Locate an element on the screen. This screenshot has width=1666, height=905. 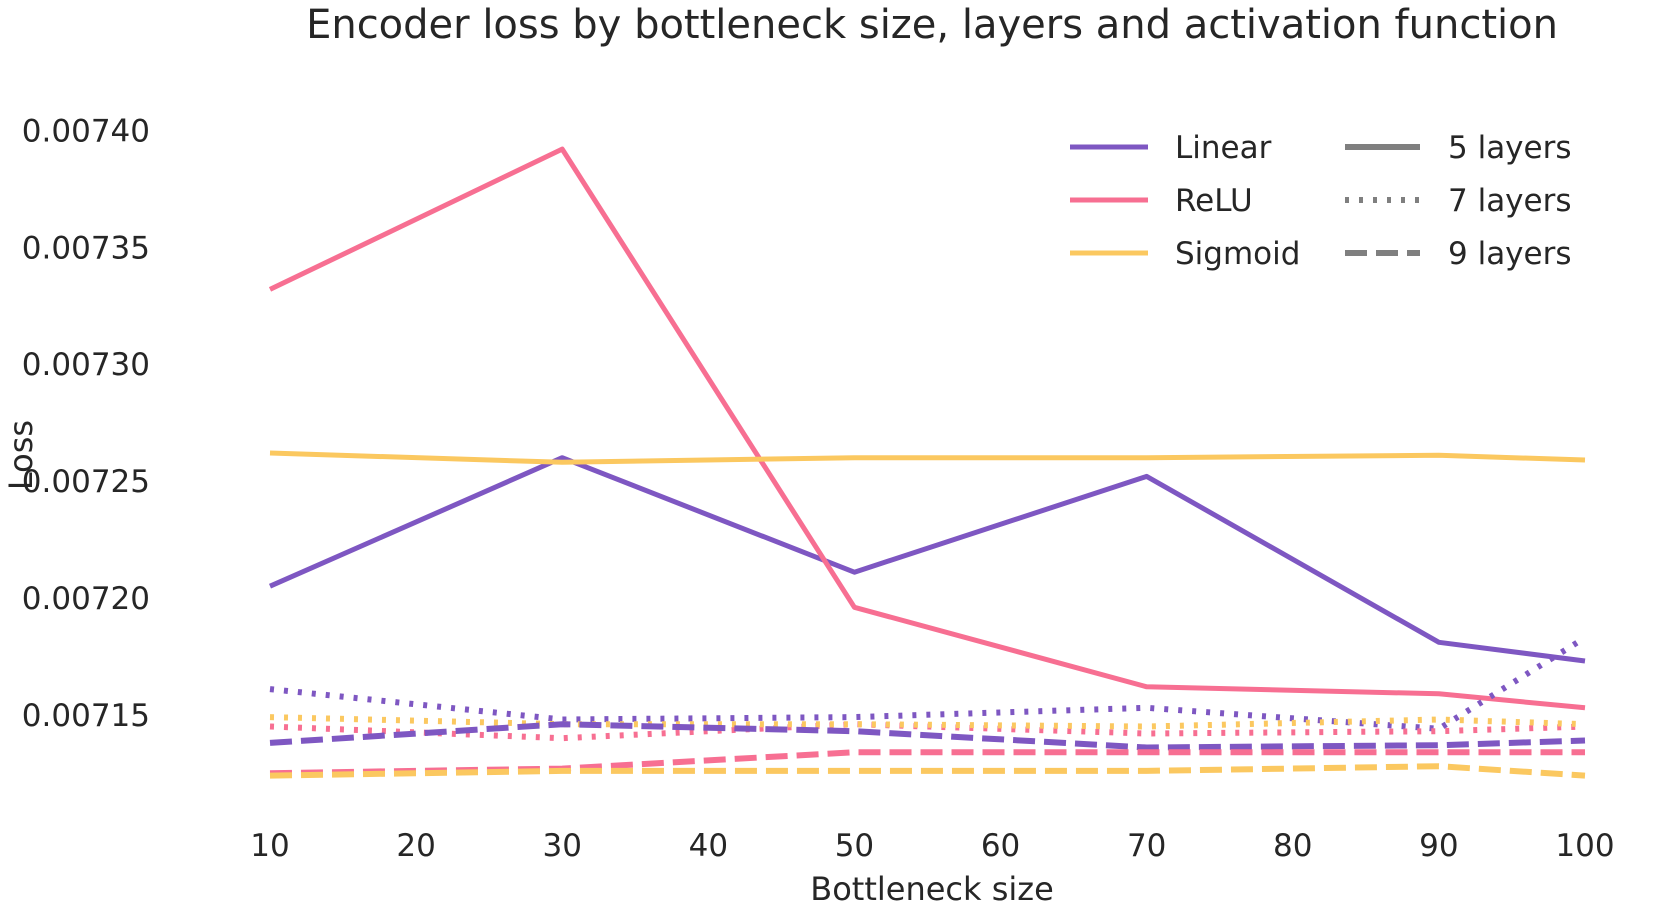
y-tick-label: 0.00740 is located at coordinates (86, 131).